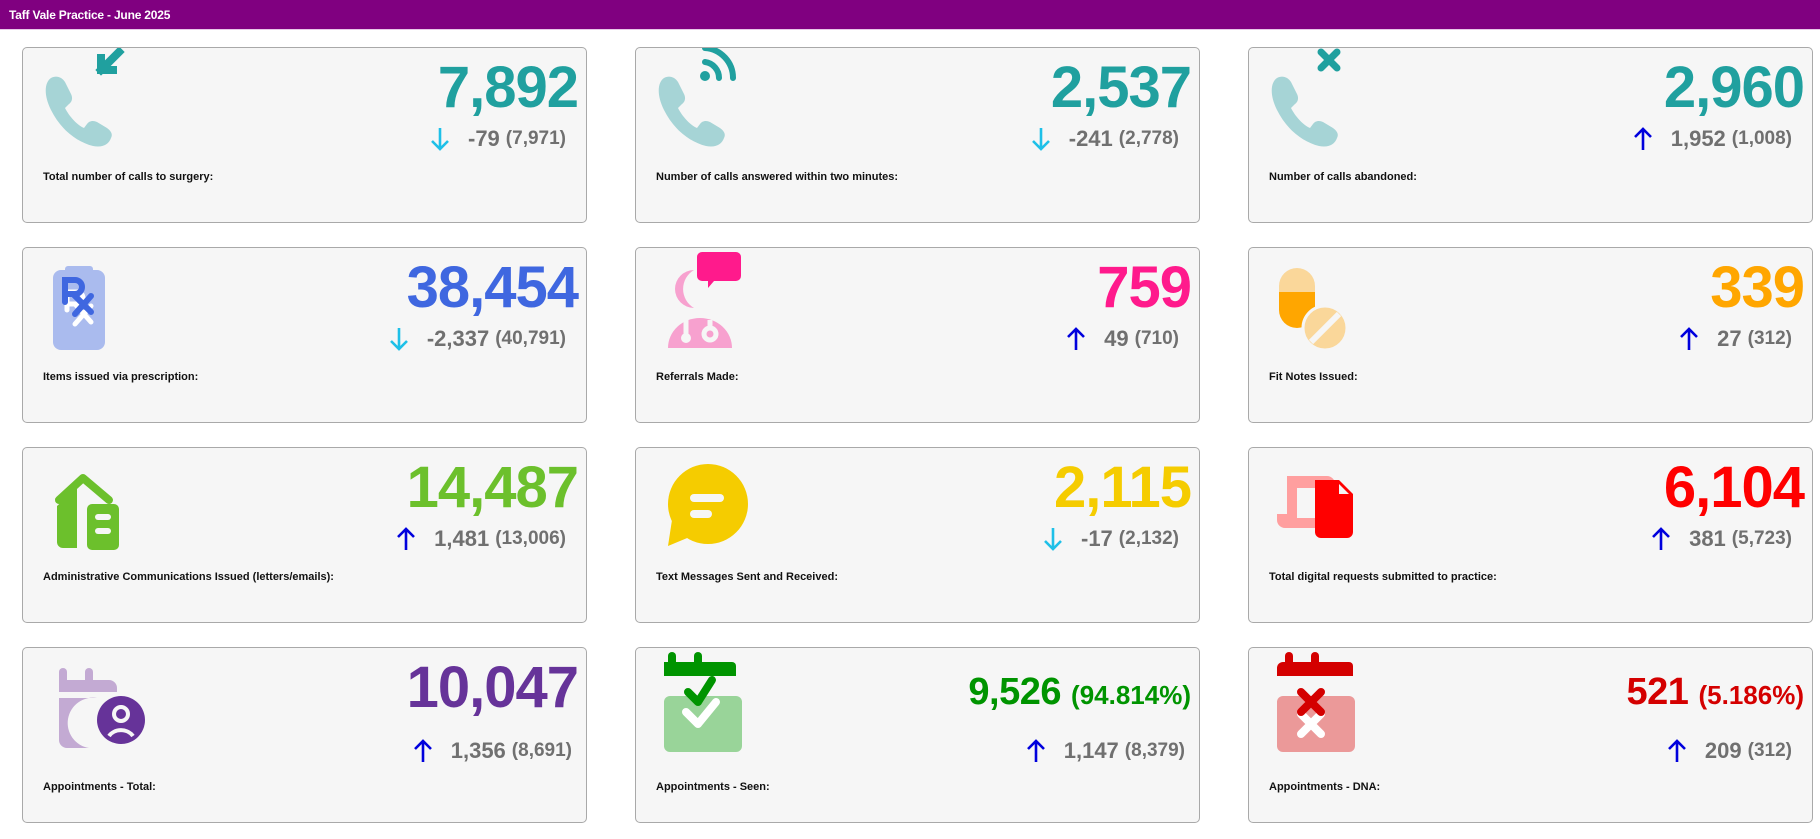 This screenshot has width=1820, height=839. What do you see at coordinates (1156, 338) in the screenshot?
I see `kpi-previous-value: (710)` at bounding box center [1156, 338].